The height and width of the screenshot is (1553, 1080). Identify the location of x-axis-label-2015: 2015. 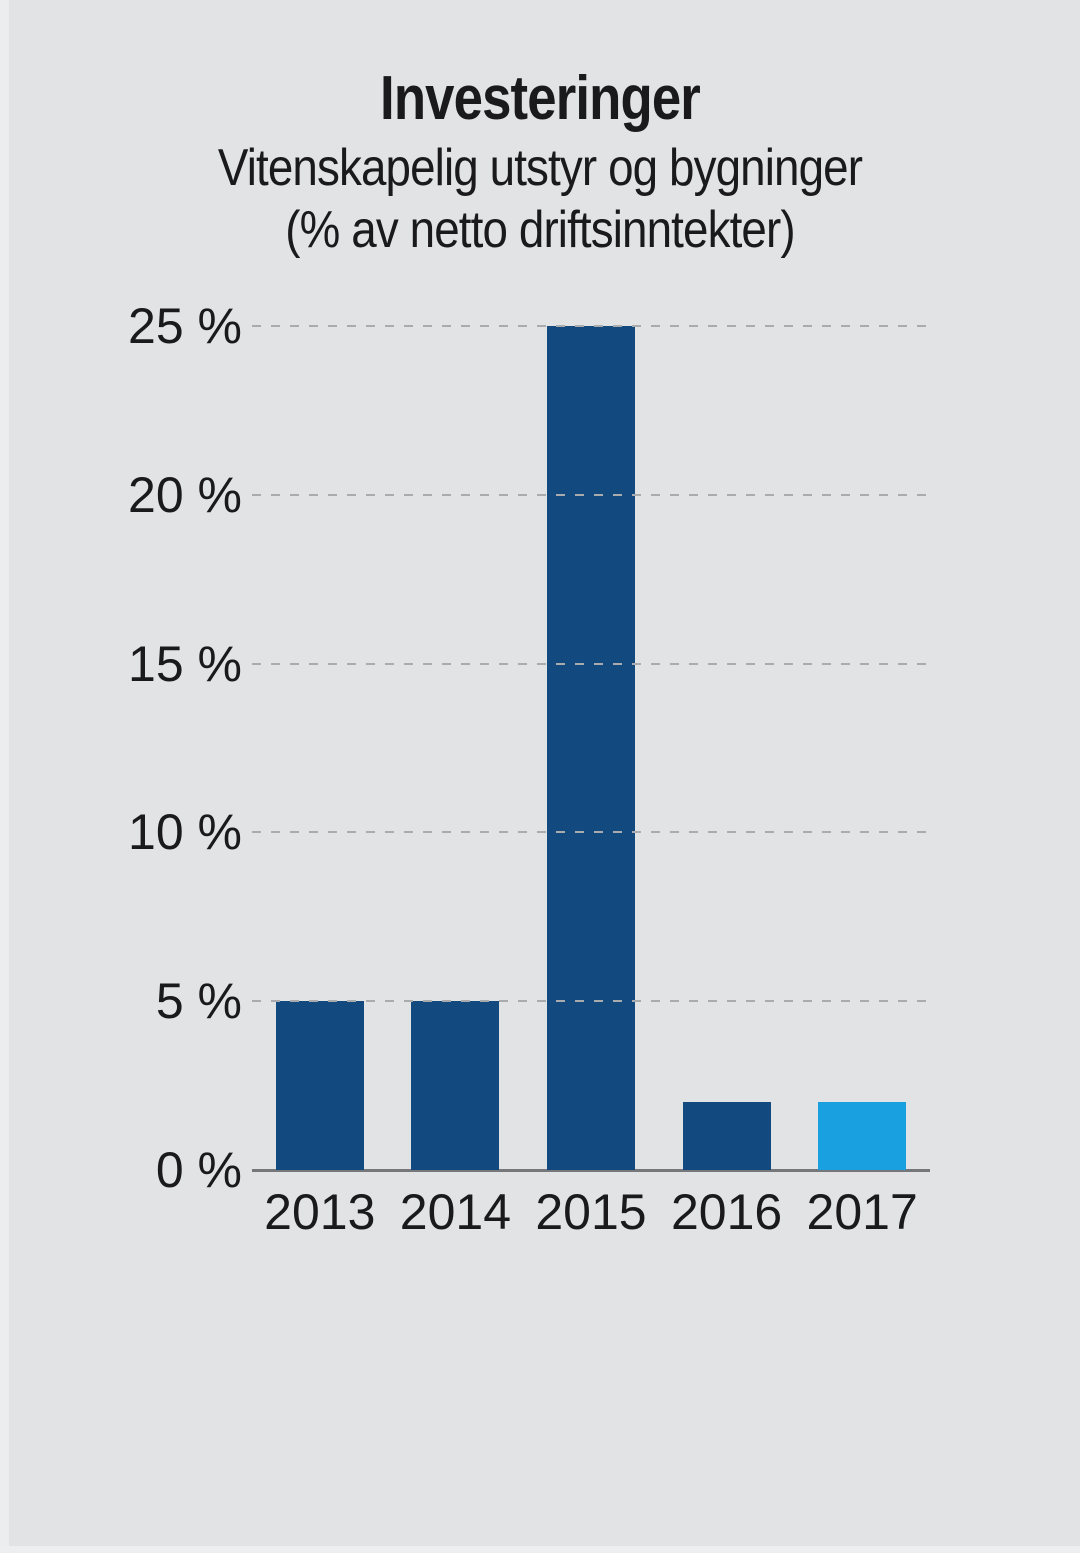
(591, 1212).